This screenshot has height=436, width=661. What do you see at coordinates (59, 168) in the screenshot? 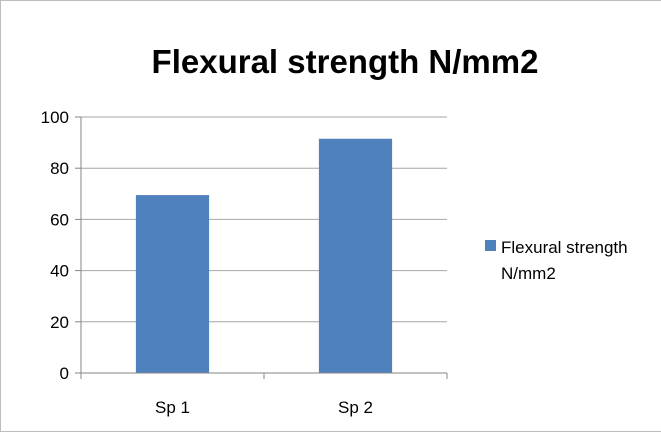
I see `y-tick-label: 80` at bounding box center [59, 168].